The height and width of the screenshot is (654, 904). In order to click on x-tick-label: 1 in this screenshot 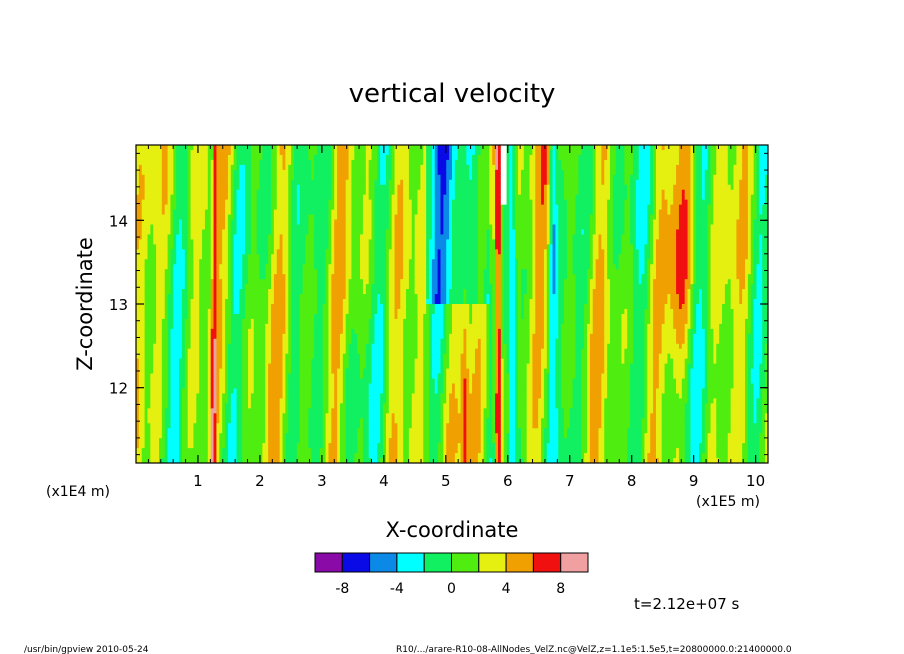, I will do `click(198, 481)`.